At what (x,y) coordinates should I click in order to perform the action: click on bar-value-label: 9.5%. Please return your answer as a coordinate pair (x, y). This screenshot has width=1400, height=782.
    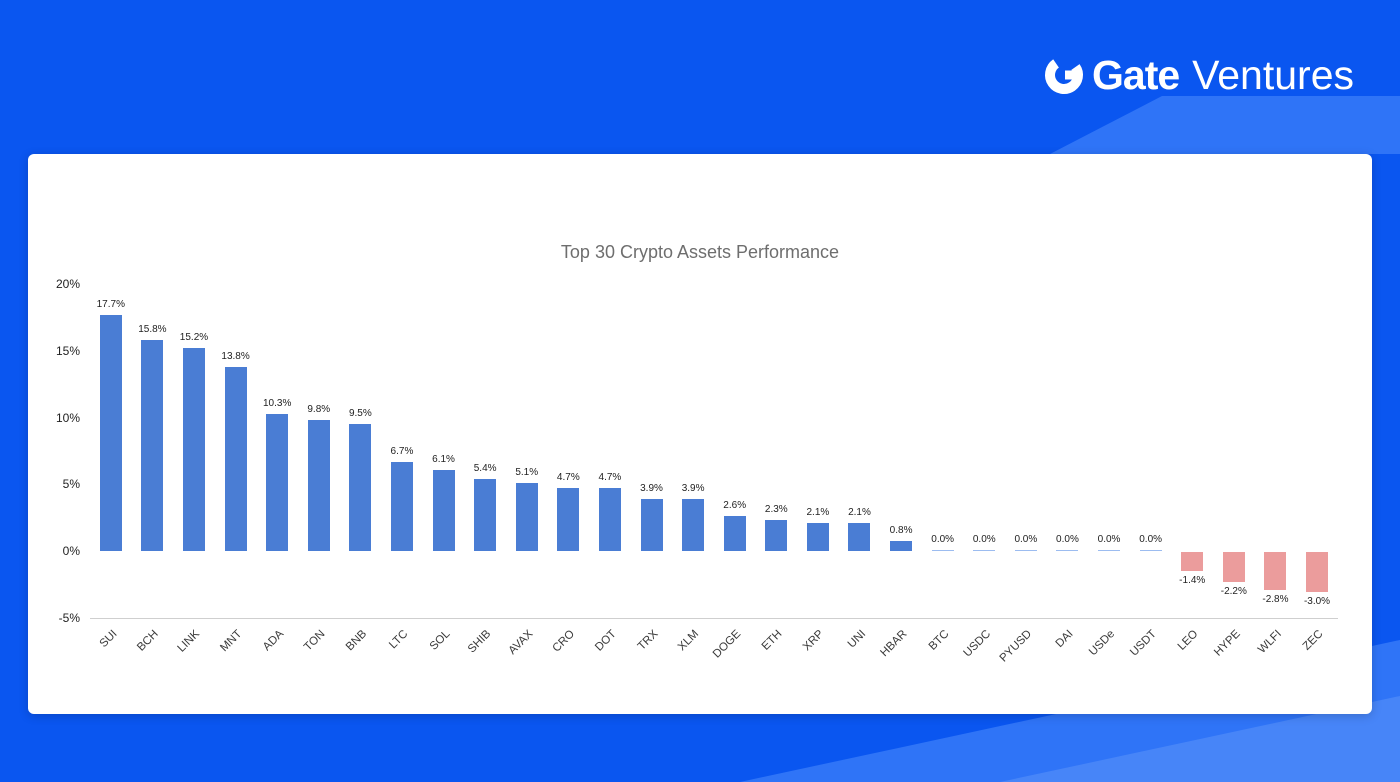
    Looking at the image, I should click on (360, 414).